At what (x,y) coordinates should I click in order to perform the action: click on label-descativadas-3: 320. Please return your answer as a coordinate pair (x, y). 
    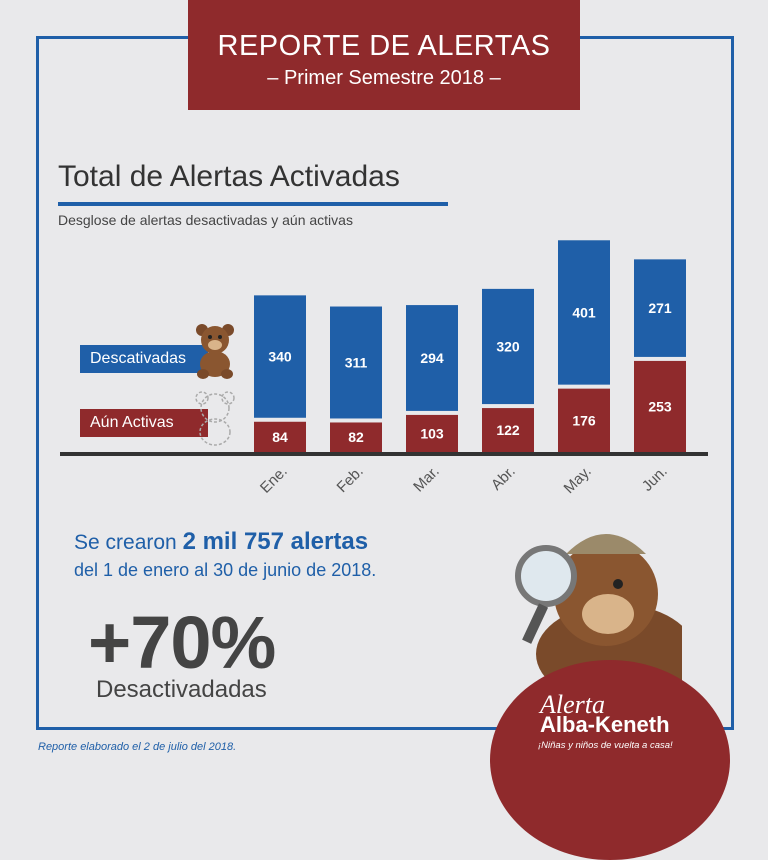
    Looking at the image, I should click on (508, 346).